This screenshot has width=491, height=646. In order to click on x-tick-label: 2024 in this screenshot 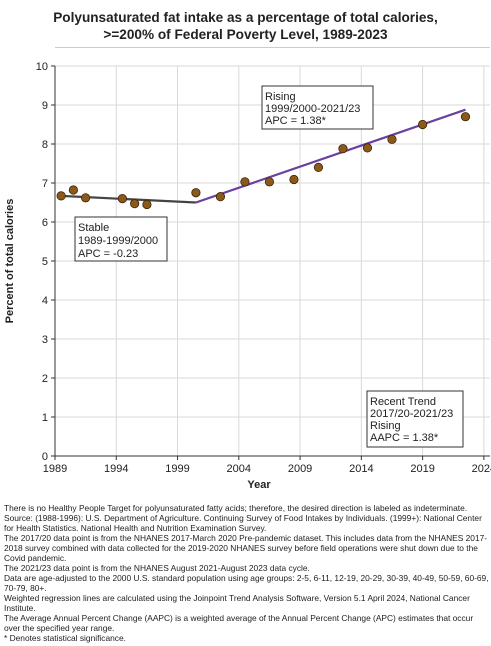, I will do `click(481, 469)`.